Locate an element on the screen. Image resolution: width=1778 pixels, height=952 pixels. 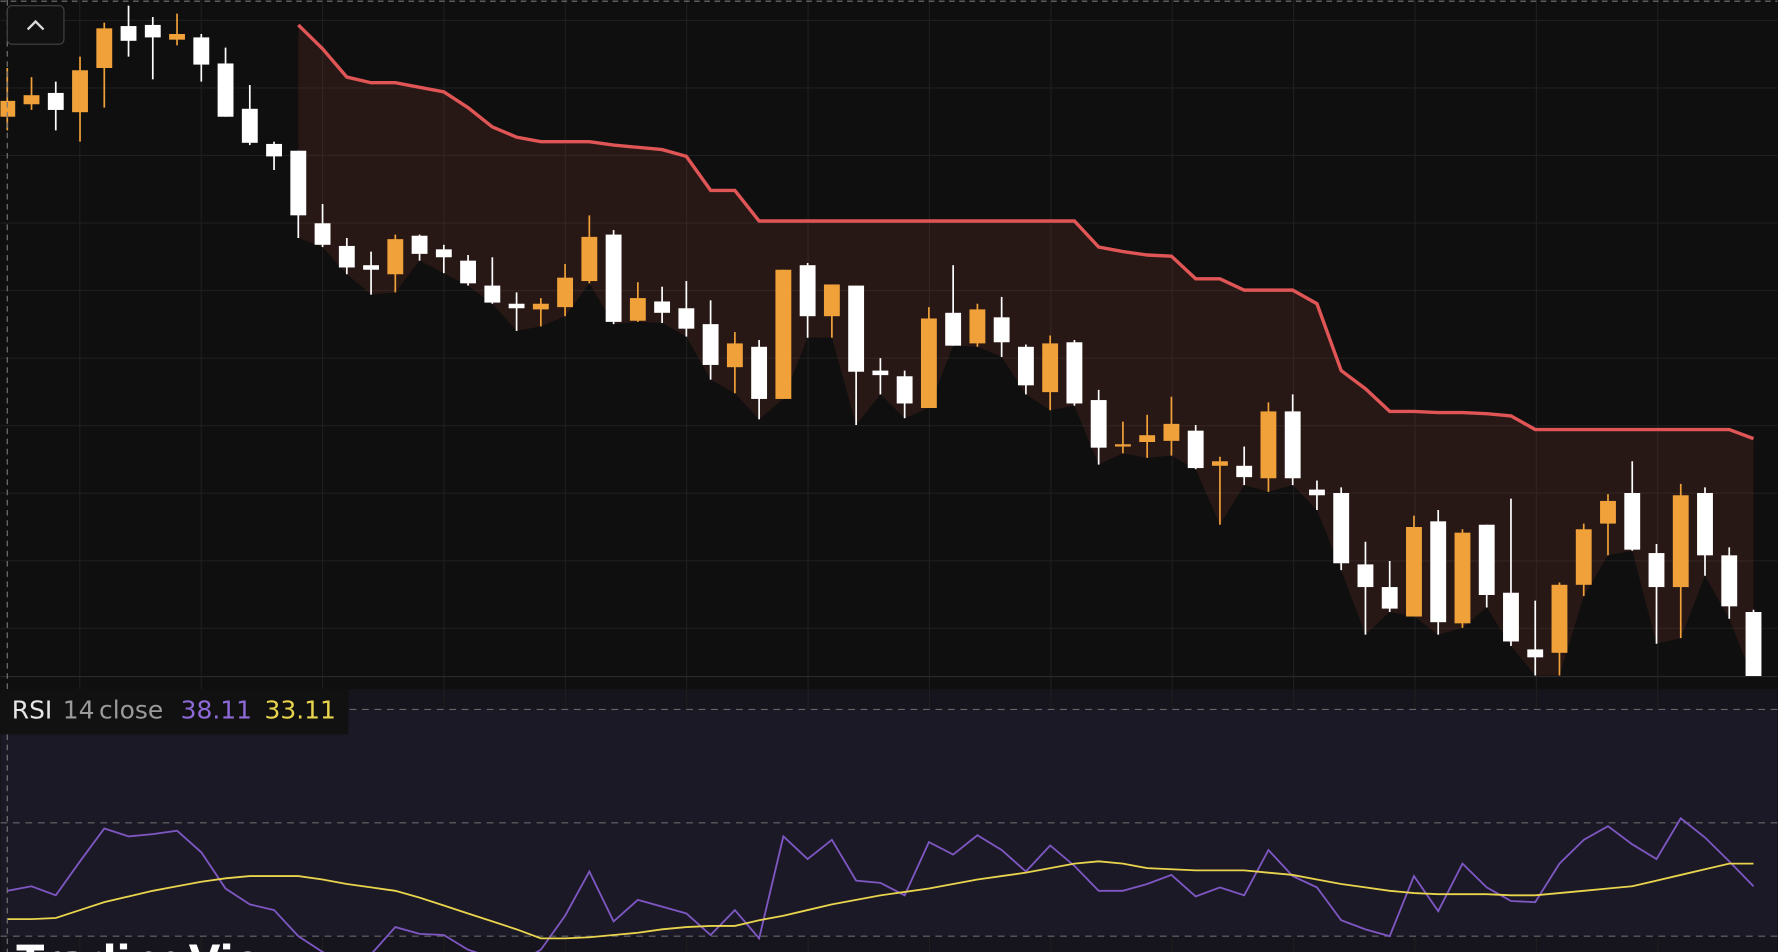
rsi-source: close is located at coordinates (131, 710).